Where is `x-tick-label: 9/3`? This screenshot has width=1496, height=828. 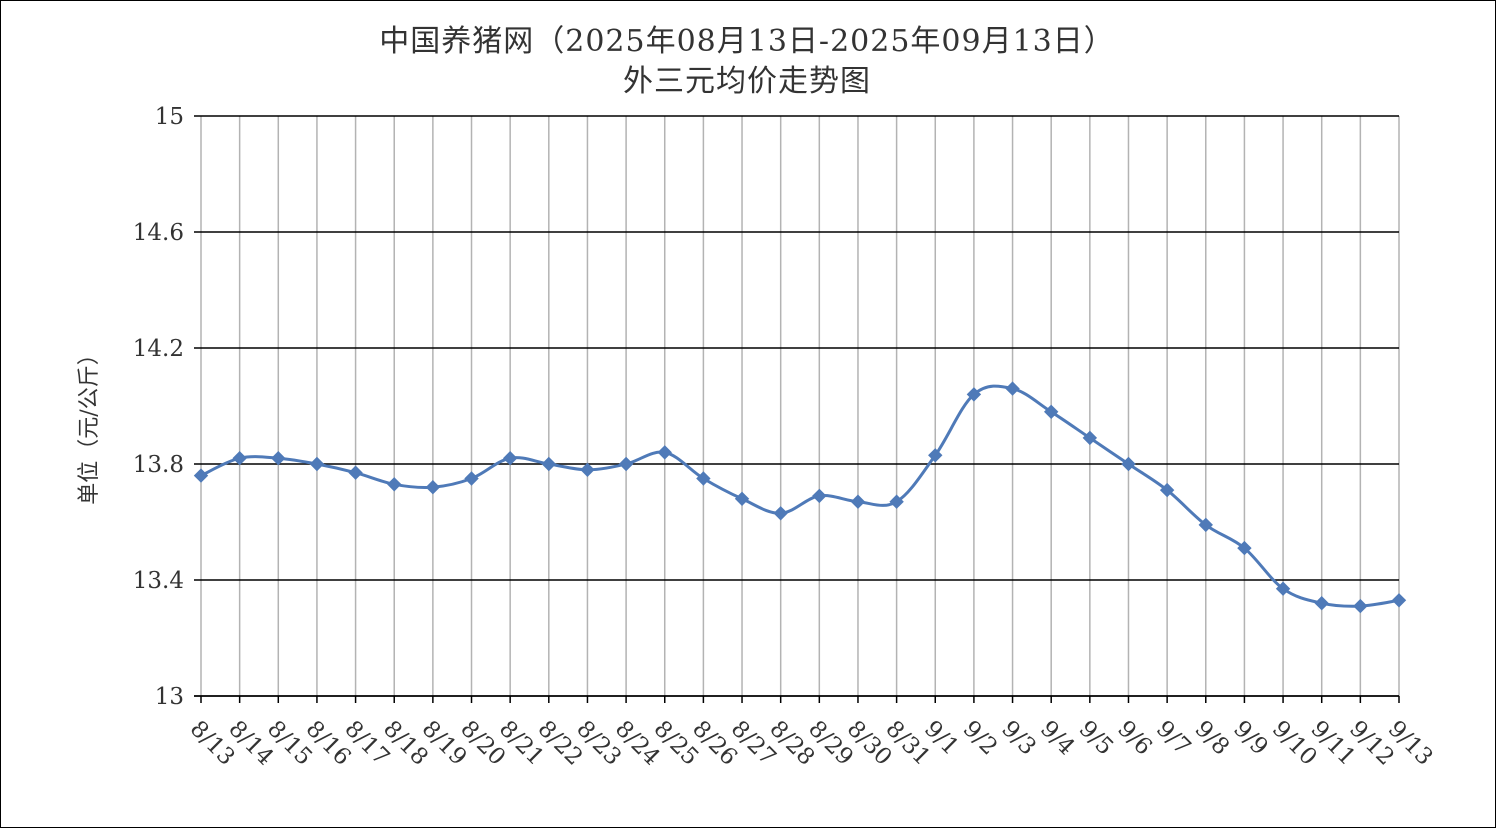 x-tick-label: 9/3 is located at coordinates (1018, 738).